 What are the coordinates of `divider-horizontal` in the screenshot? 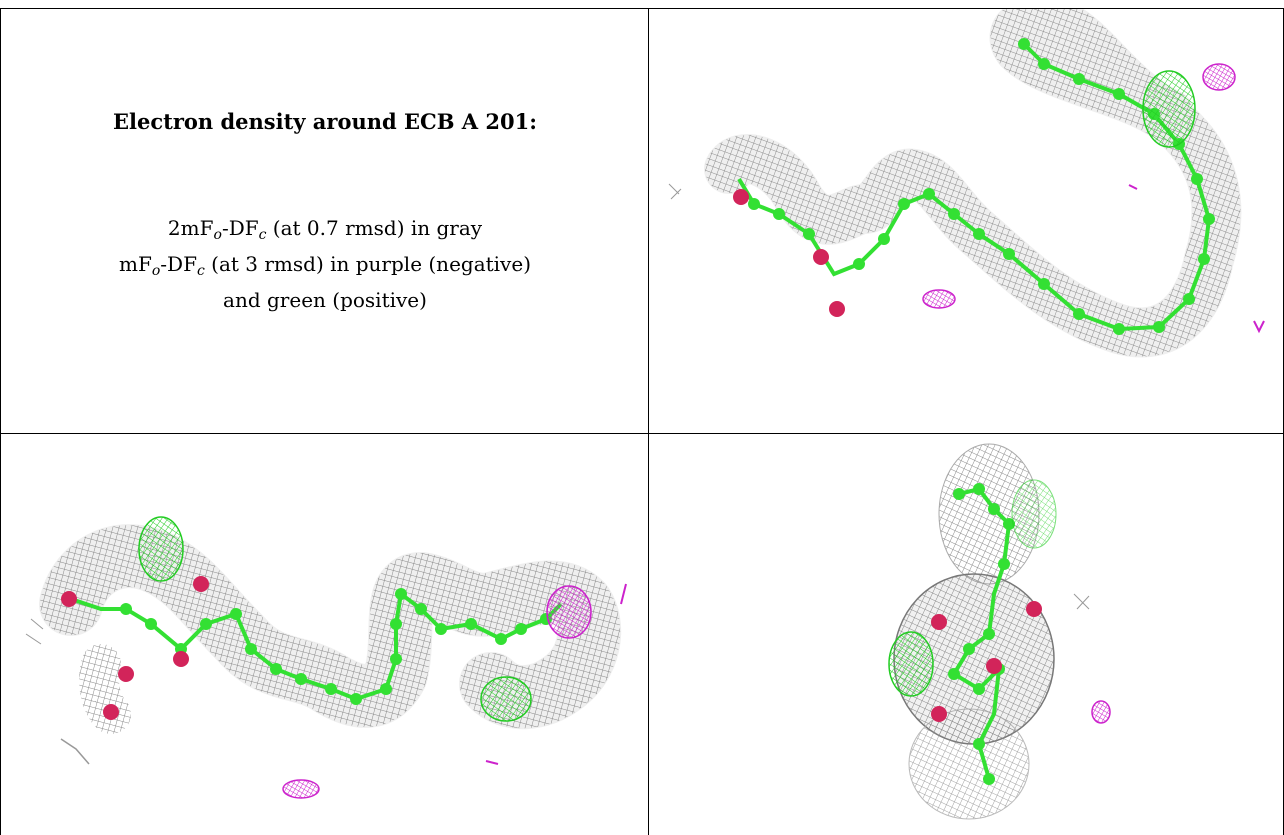 It's located at (642, 433).